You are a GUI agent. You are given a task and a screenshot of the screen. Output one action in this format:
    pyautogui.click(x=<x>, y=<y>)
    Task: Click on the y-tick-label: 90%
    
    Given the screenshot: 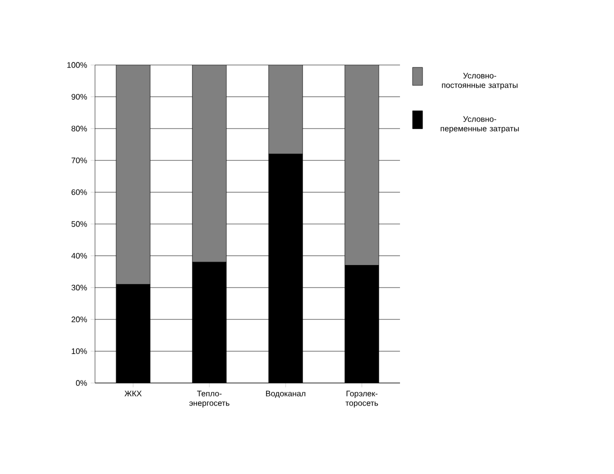 What is the action you would take?
    pyautogui.click(x=79, y=97)
    